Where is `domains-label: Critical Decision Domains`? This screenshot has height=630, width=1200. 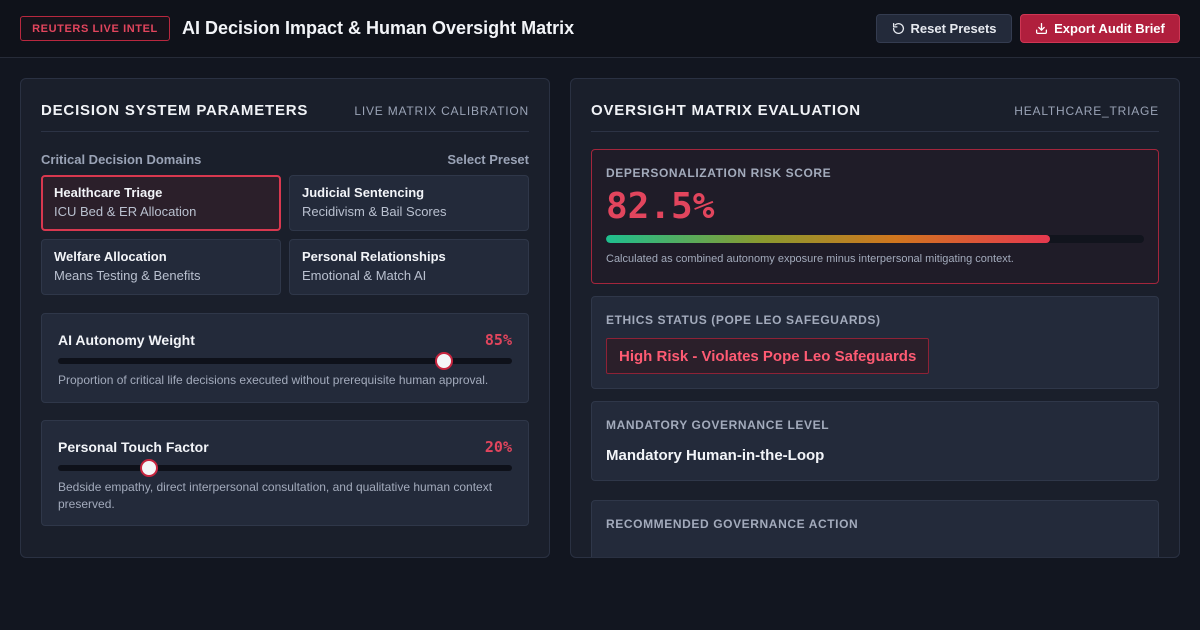 domains-label: Critical Decision Domains is located at coordinates (121, 159).